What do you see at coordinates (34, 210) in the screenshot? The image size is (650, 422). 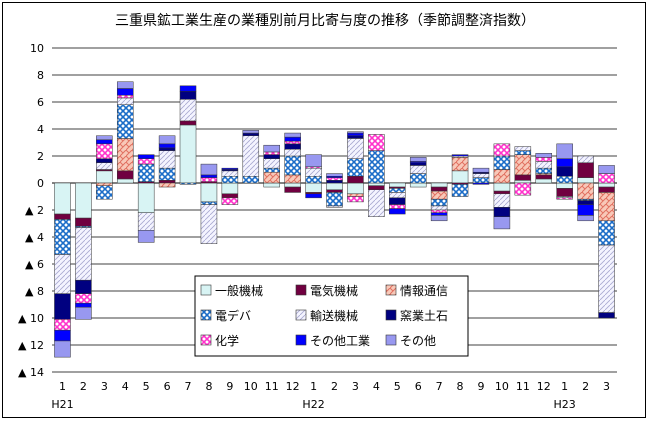 I see `y-tick-label: ▲ 2` at bounding box center [34, 210].